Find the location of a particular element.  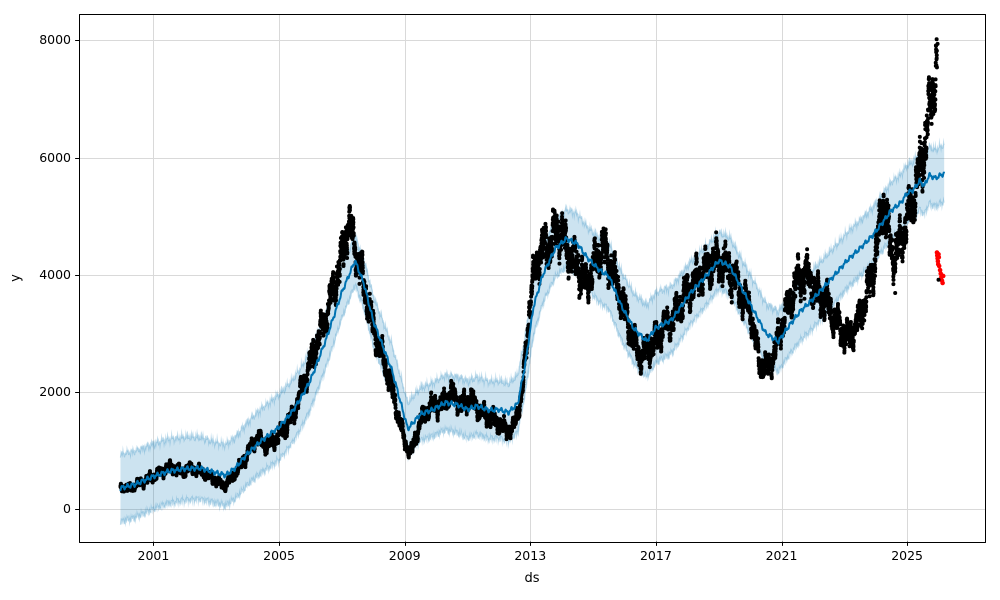

x-tick-label: 2021 is located at coordinates (781, 555).